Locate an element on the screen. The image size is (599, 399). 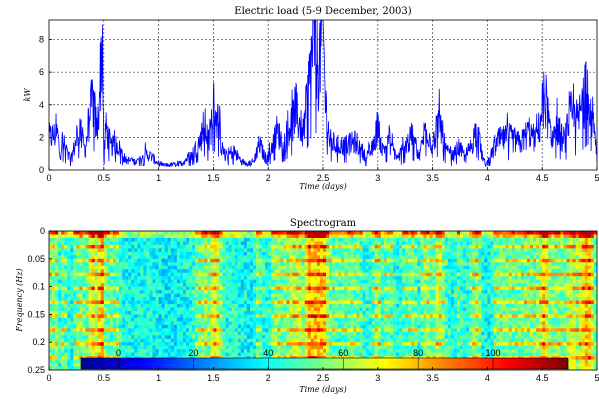
load-x-tick-label: 4 is located at coordinates (487, 178).